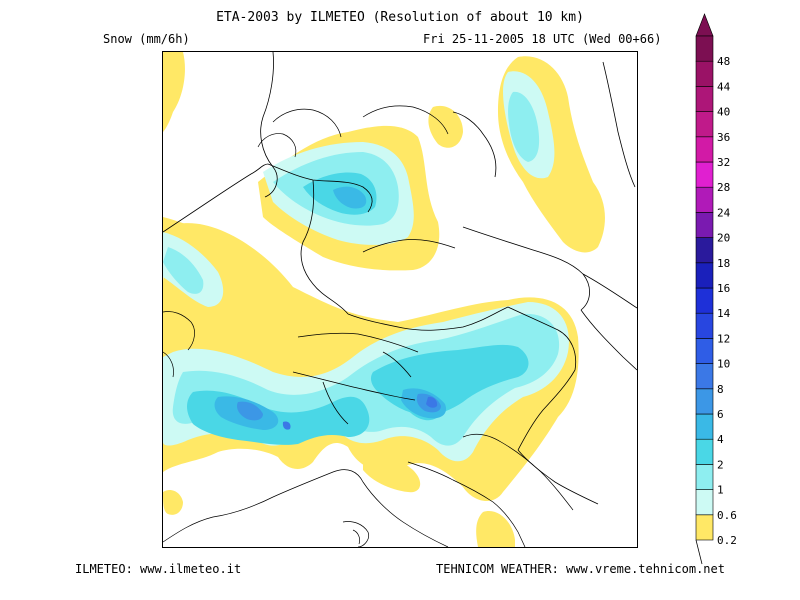 Image resolution: width=800 pixels, height=600 pixels. I want to click on colorbar-label: 44, so click(724, 86).